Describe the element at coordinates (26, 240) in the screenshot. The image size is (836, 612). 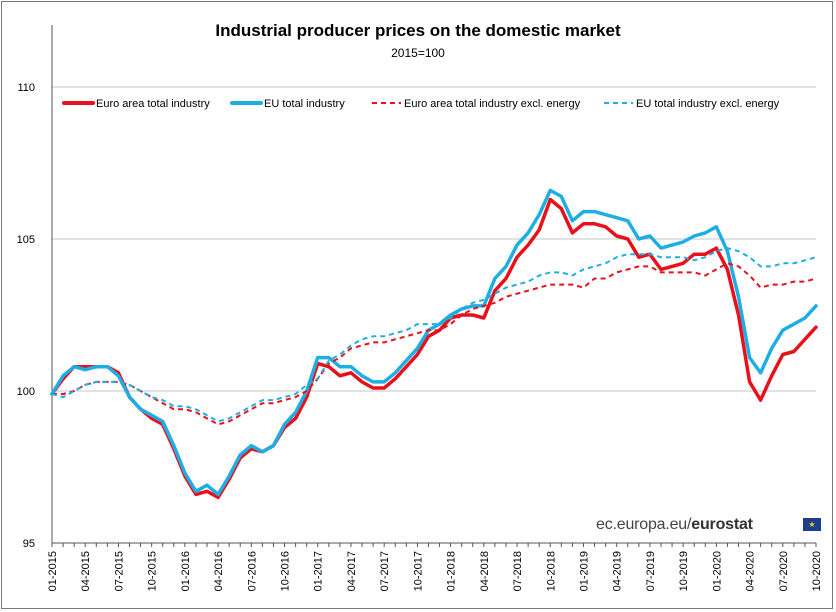
I see `y-tick-label: 105` at that location.